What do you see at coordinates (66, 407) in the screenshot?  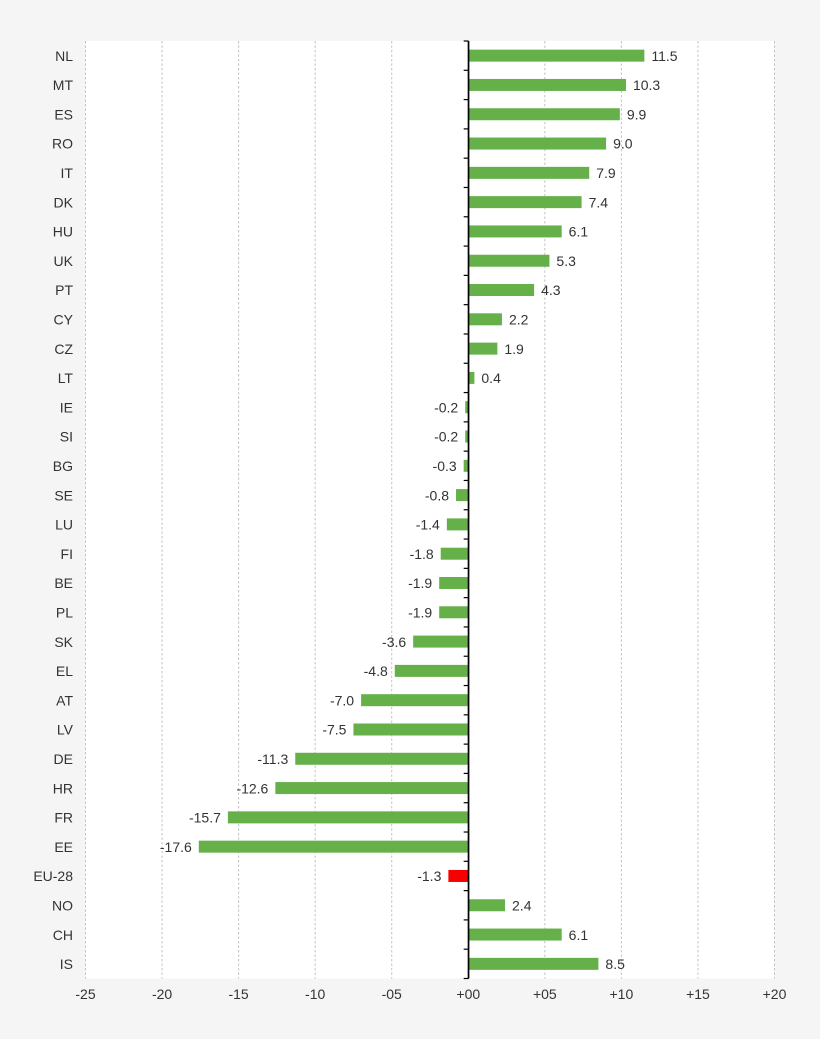 I see `svg-text: IE` at bounding box center [66, 407].